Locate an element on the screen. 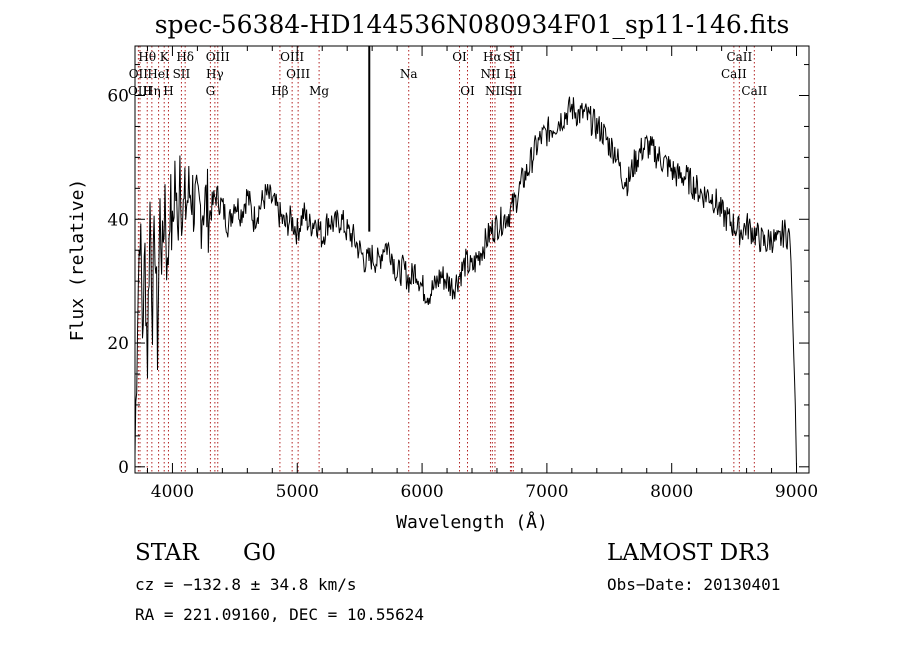  x-tick-label: 5000 is located at coordinates (297, 492).